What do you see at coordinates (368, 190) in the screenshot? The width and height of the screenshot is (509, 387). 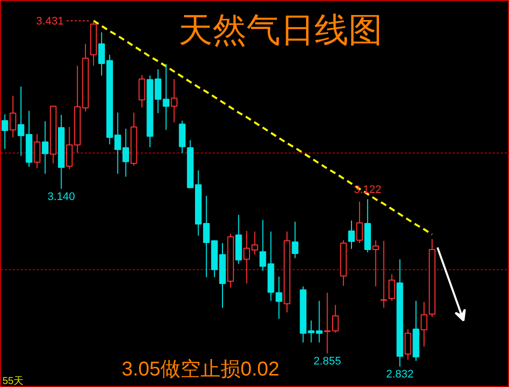 I see `annotation: 3.122` at bounding box center [368, 190].